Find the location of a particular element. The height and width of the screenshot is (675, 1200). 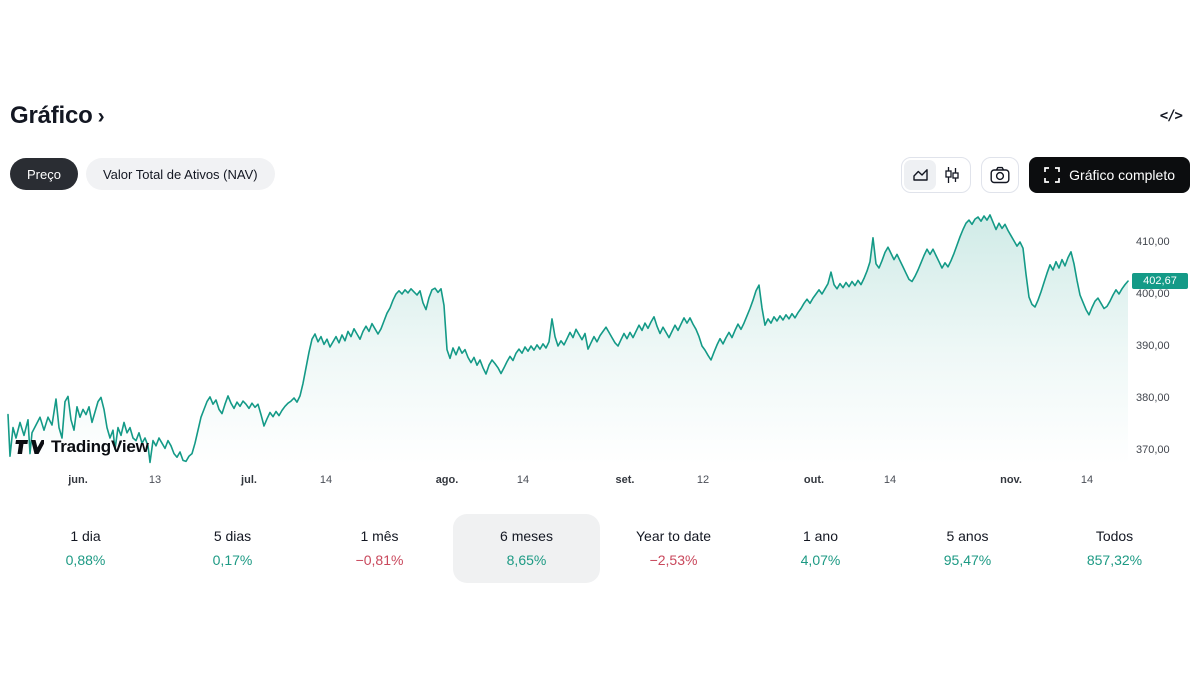

period-change: 0,88% is located at coordinates (85, 560).